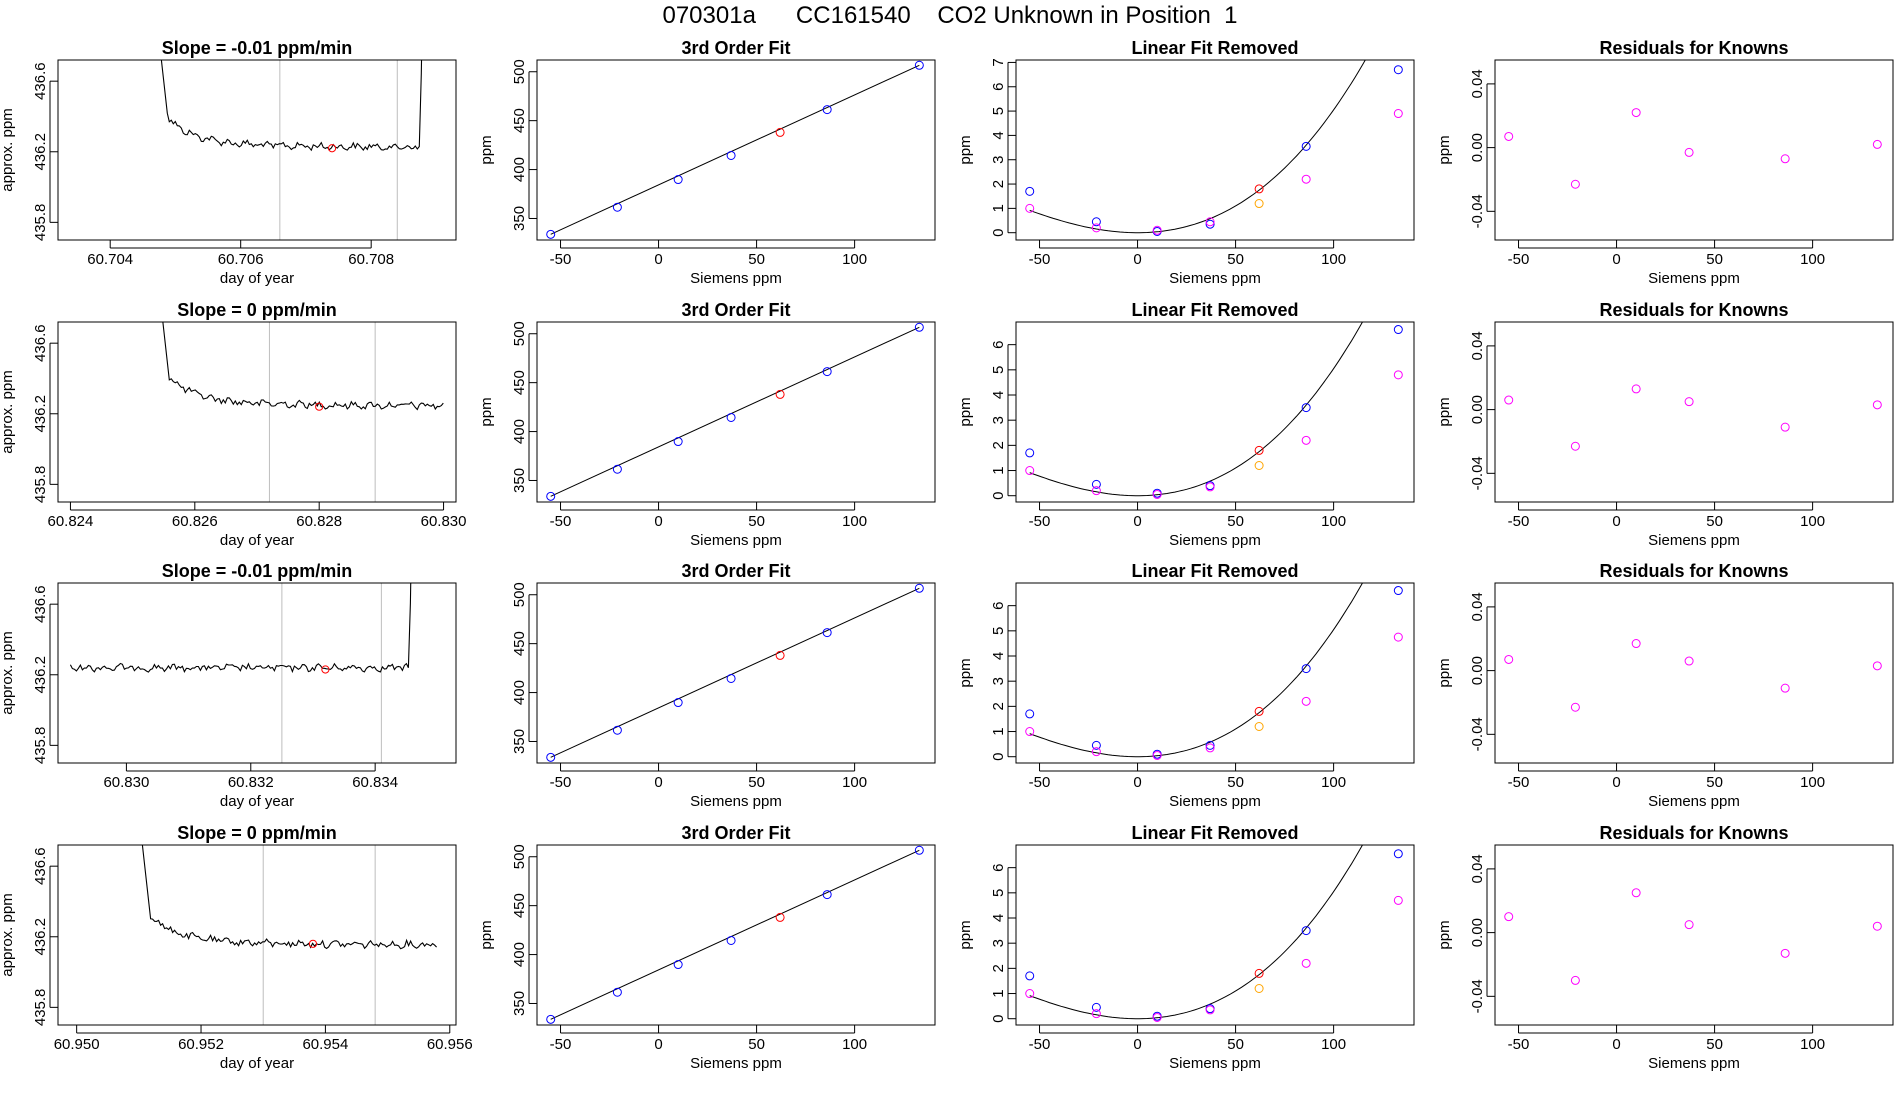  What do you see at coordinates (371, 259) in the screenshot?
I see `x-tick-label: 60.708` at bounding box center [371, 259].